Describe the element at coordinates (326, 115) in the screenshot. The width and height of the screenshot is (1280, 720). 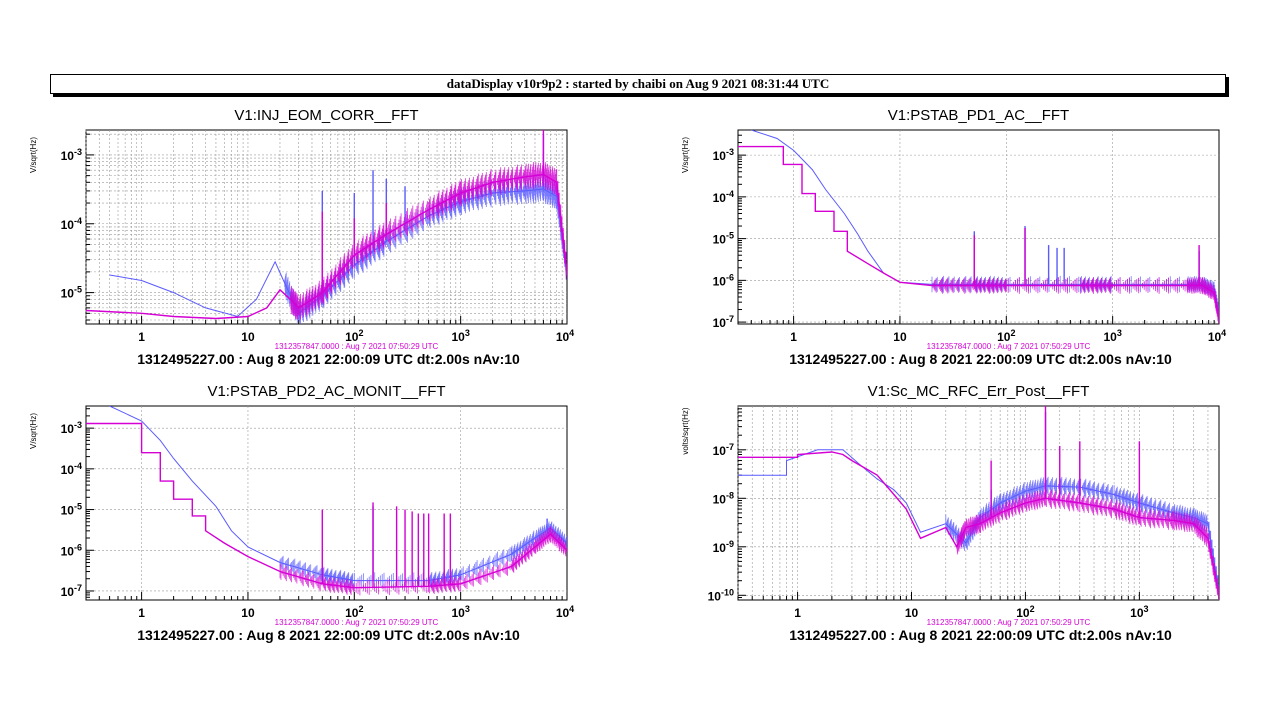
I see `chart-title: V1:INJ_EOM_CORR__FFT` at that location.